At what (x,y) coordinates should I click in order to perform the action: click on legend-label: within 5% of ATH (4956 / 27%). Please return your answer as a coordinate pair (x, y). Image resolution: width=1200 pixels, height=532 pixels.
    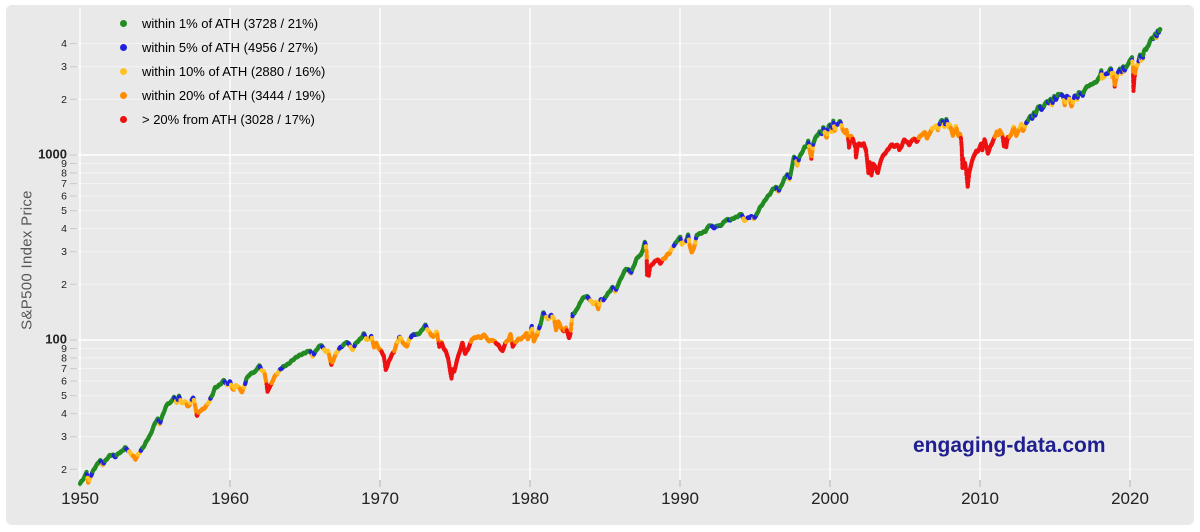
    Looking at the image, I should click on (230, 47).